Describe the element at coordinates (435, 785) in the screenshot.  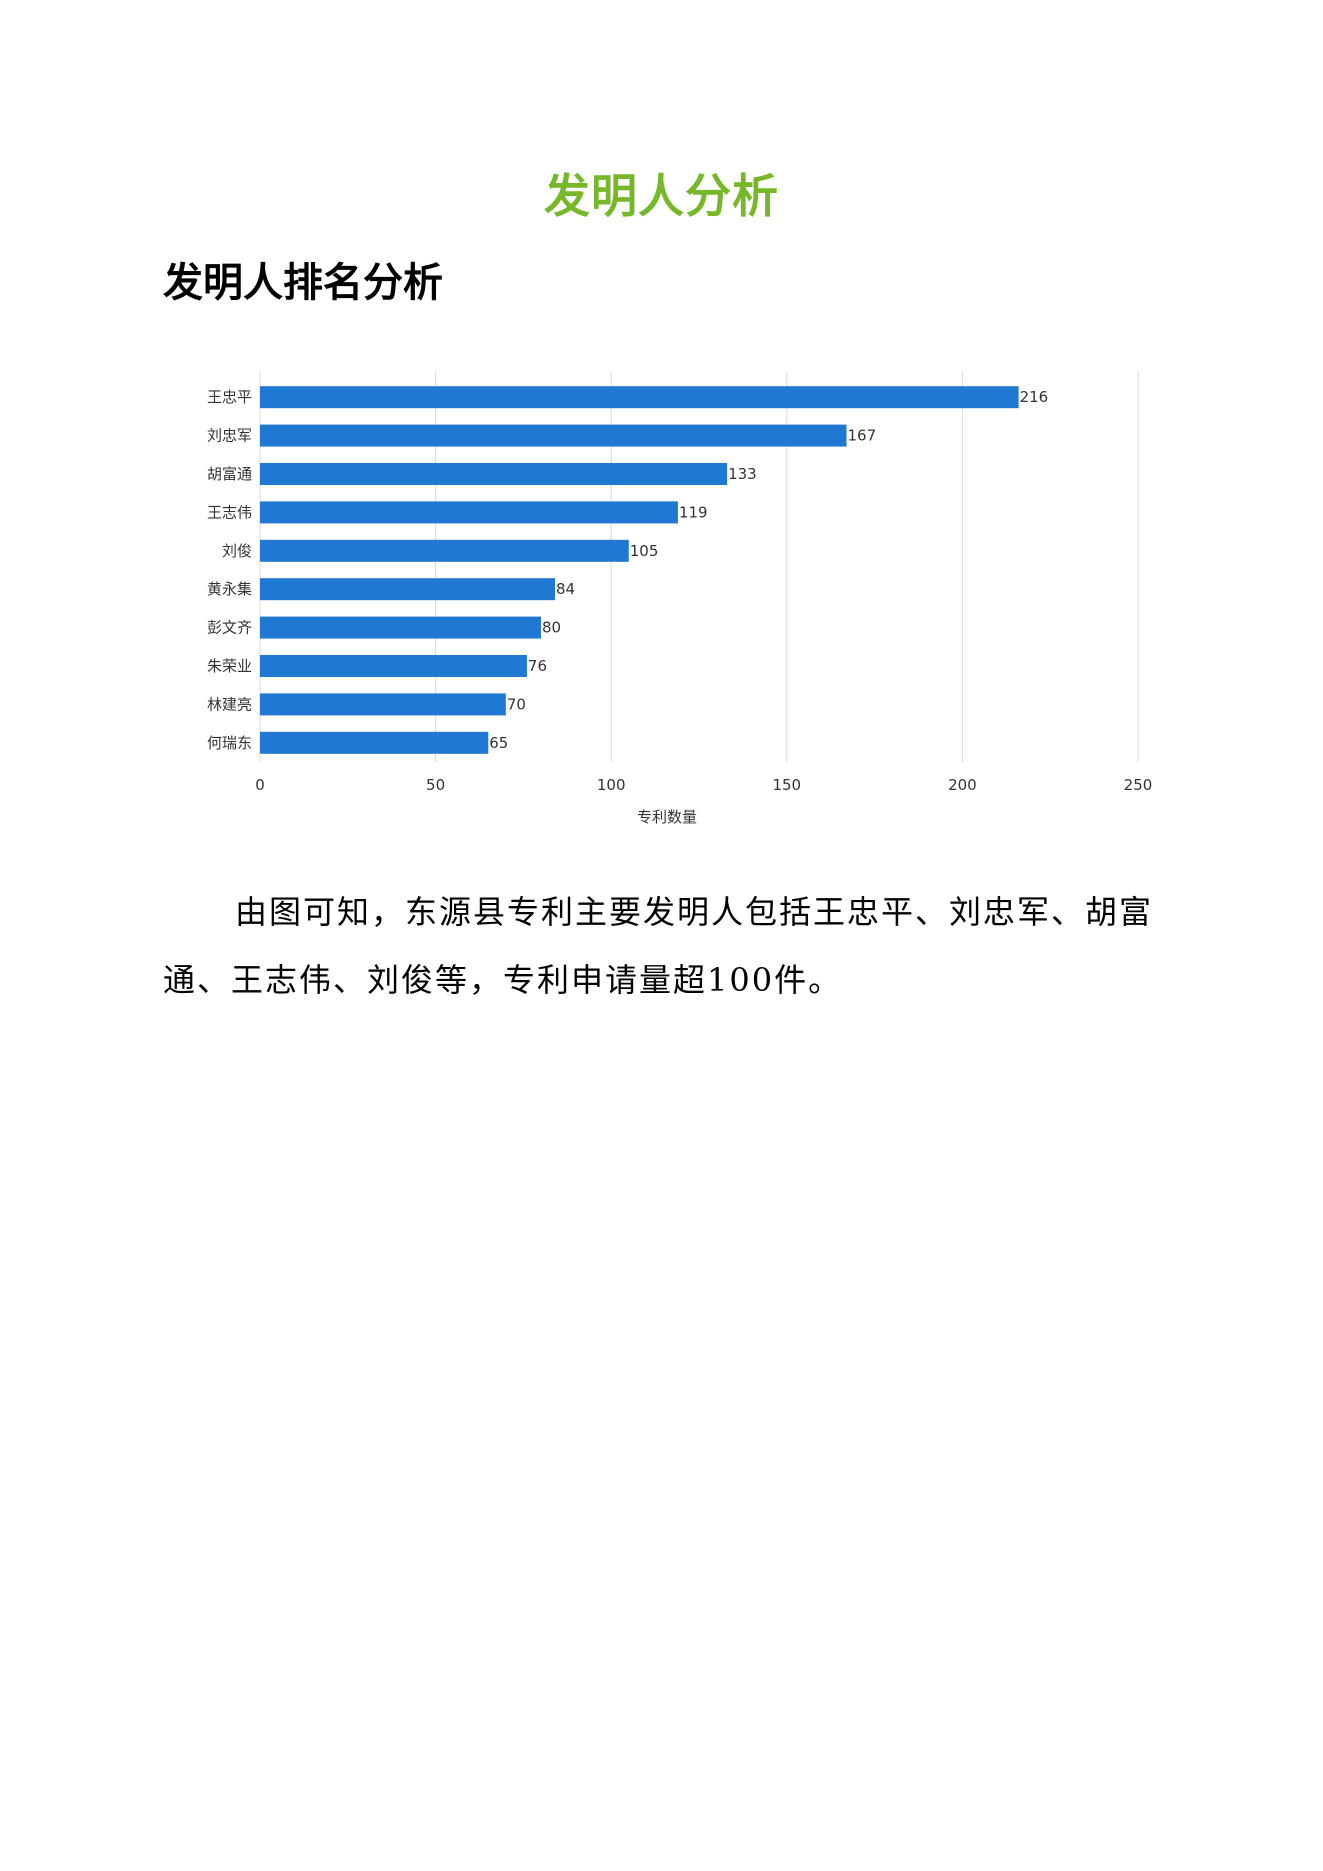
I see `x-tick-label: 50` at that location.